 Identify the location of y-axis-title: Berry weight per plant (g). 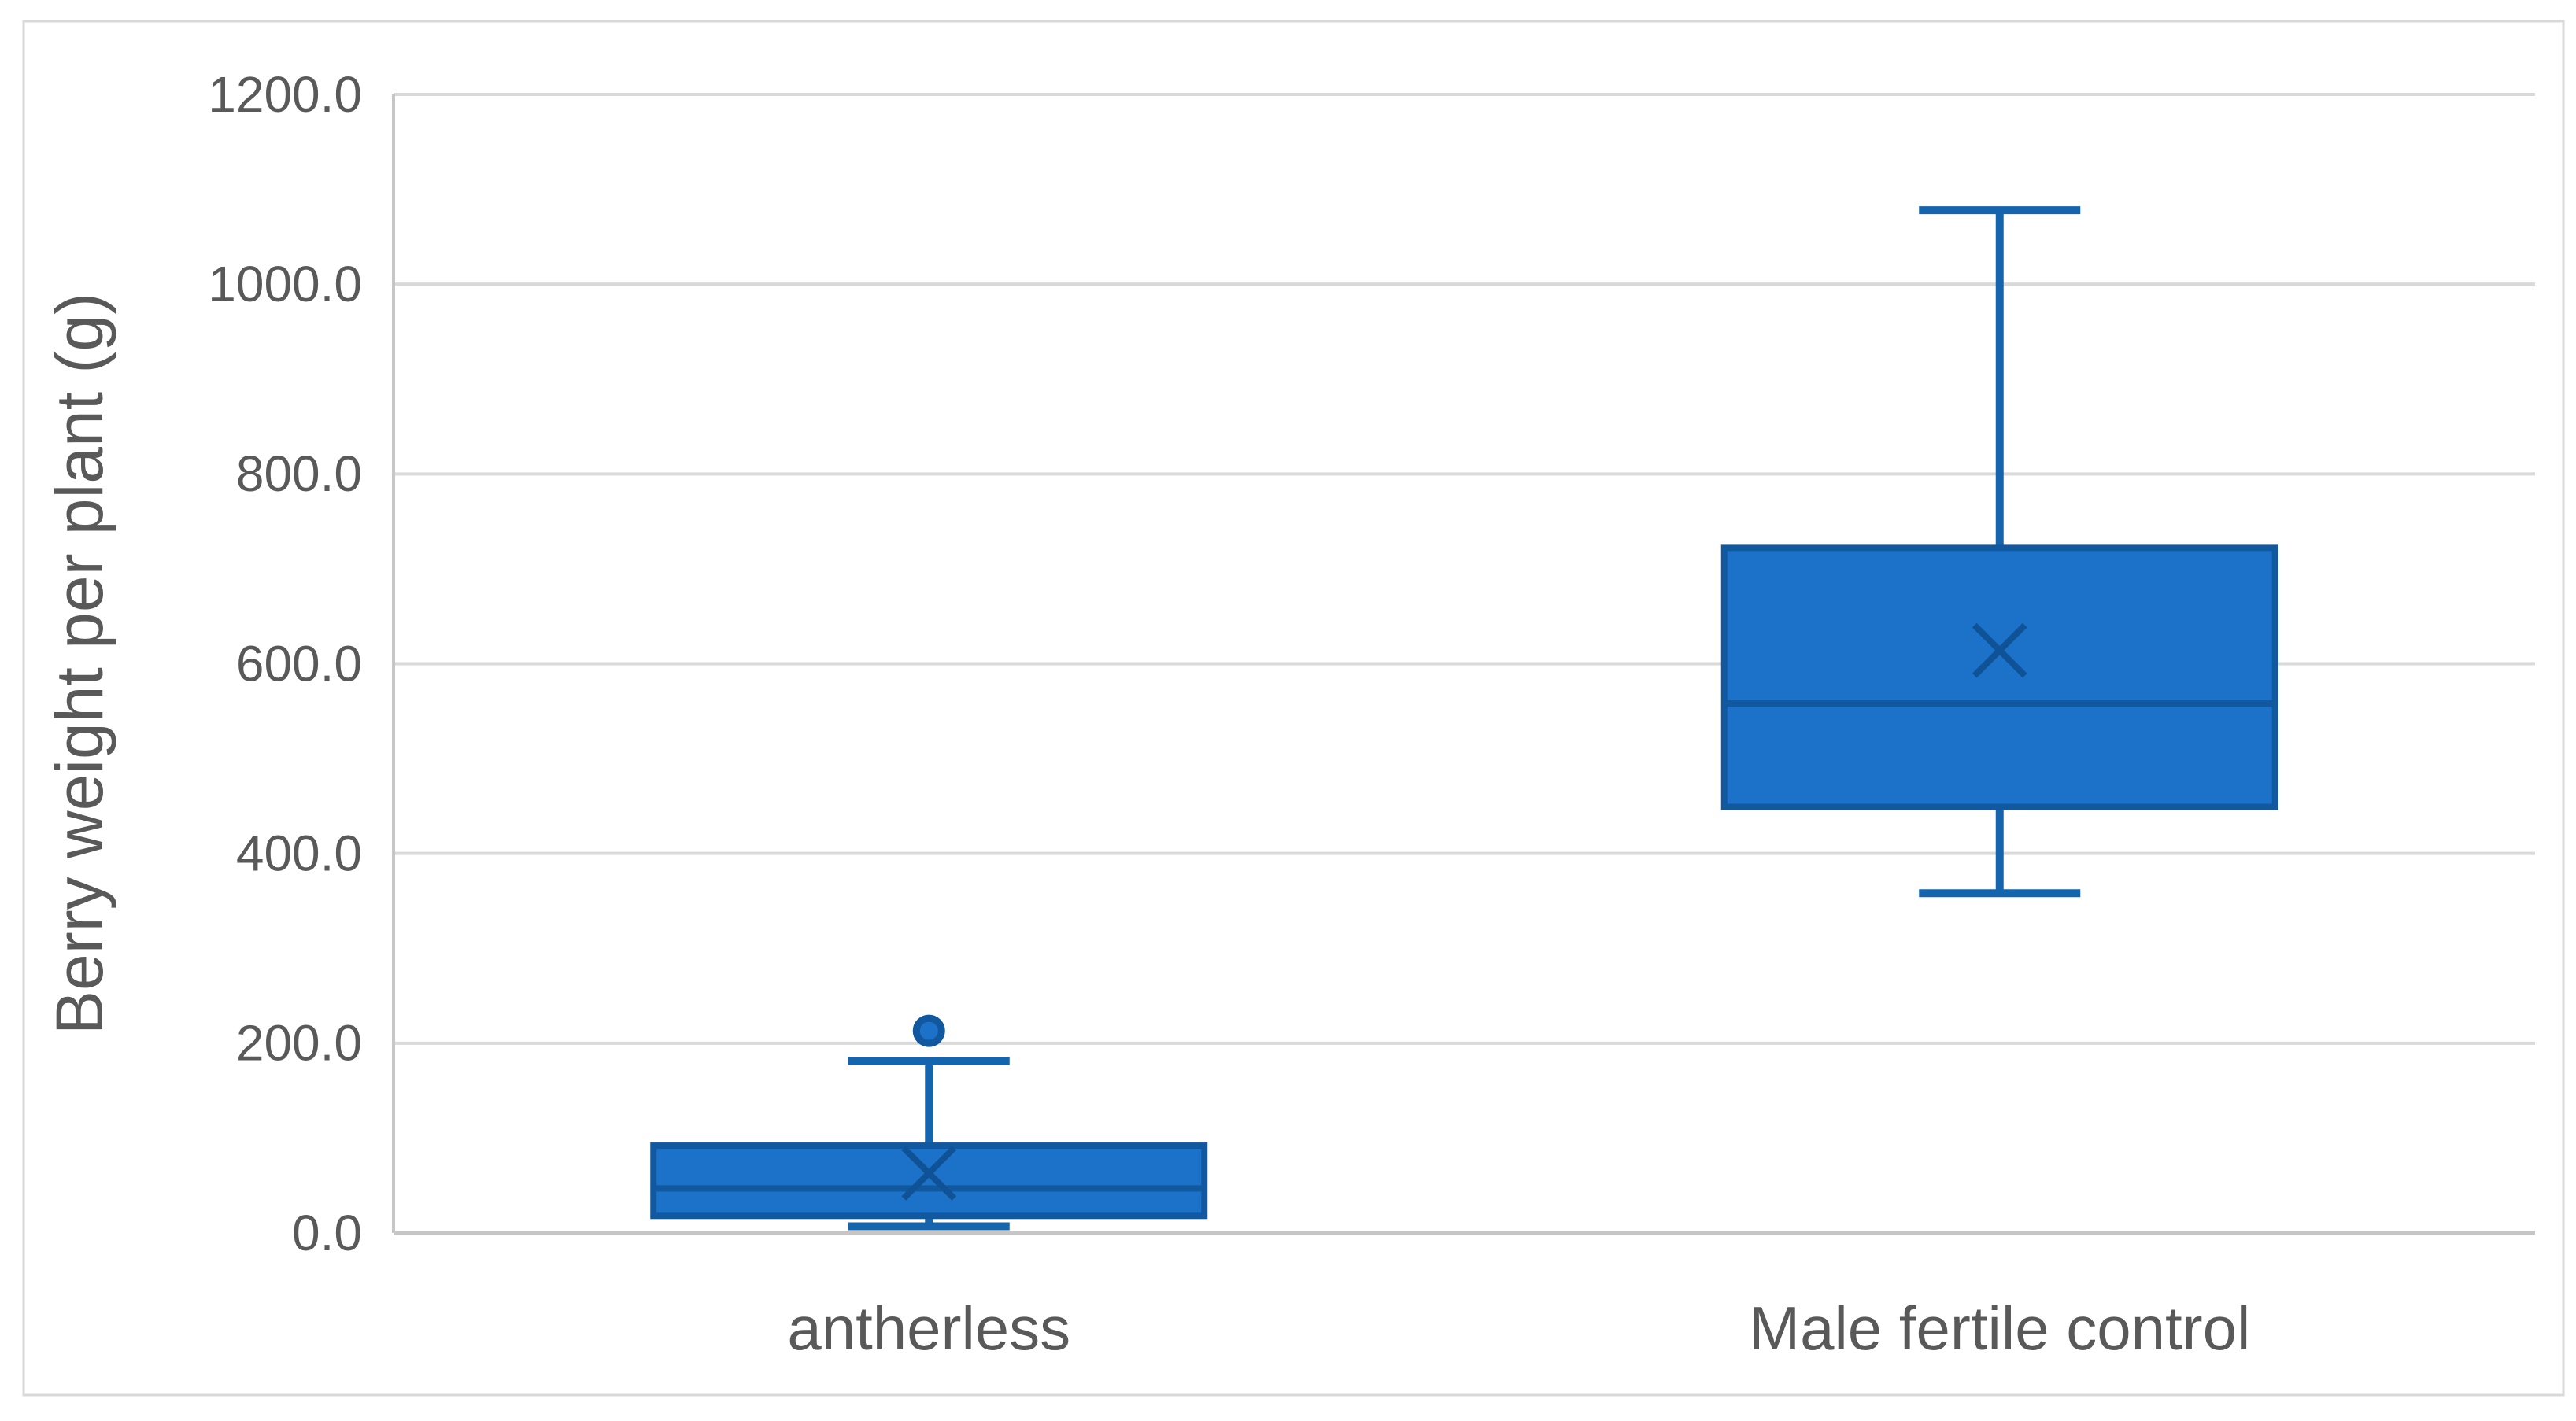
(79, 664).